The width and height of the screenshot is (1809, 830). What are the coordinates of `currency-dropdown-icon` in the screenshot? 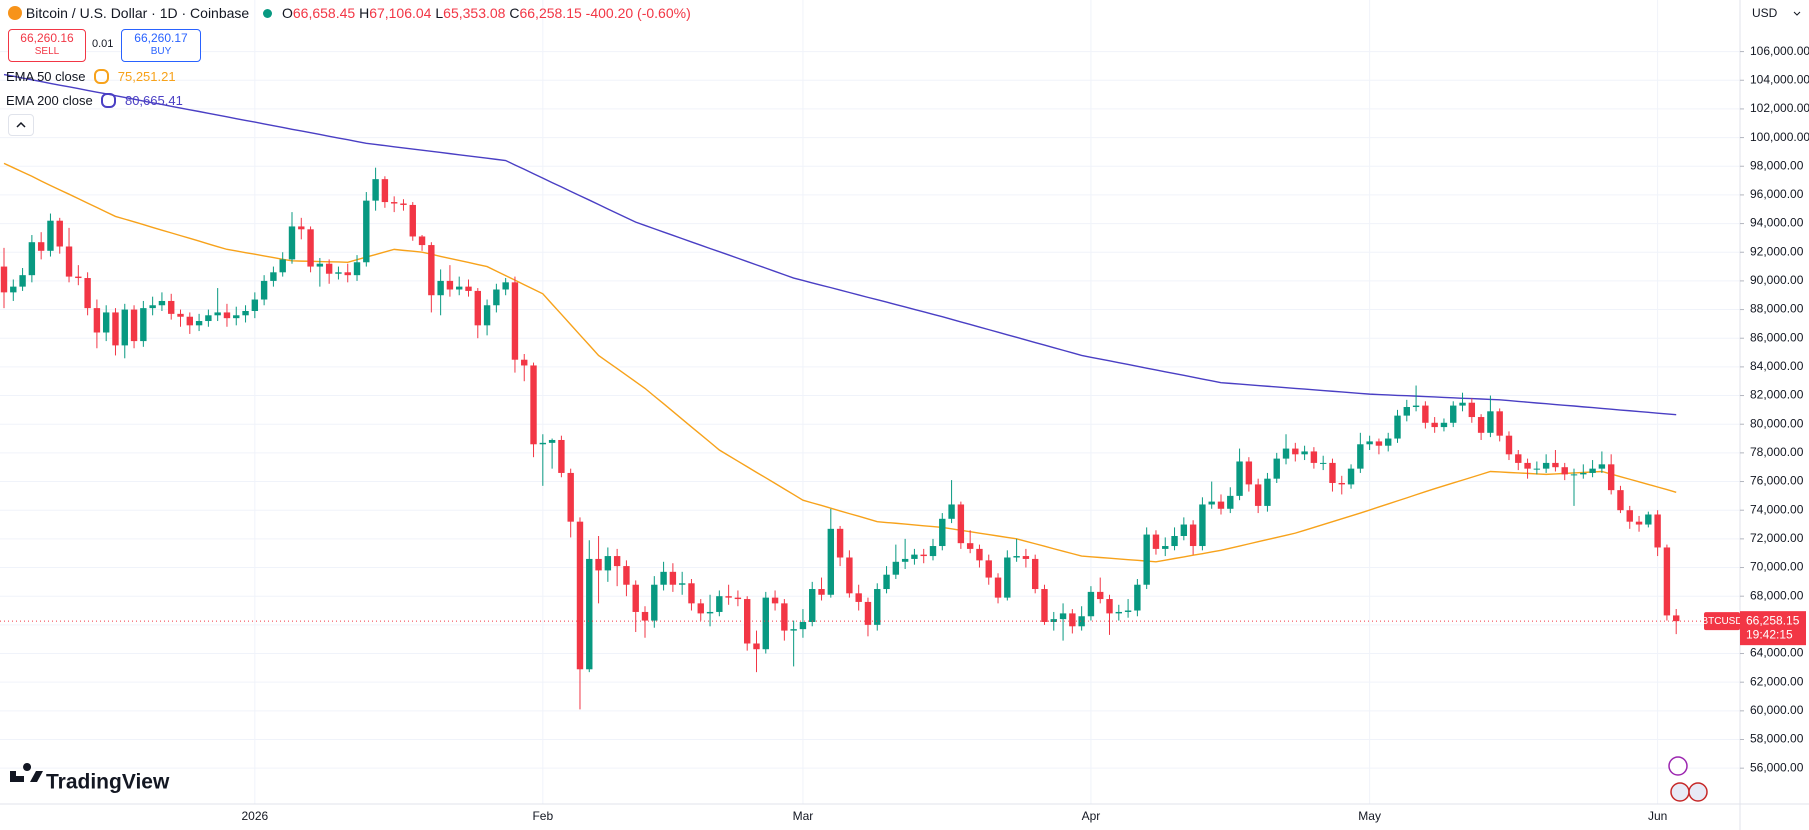 It's located at (1797, 13).